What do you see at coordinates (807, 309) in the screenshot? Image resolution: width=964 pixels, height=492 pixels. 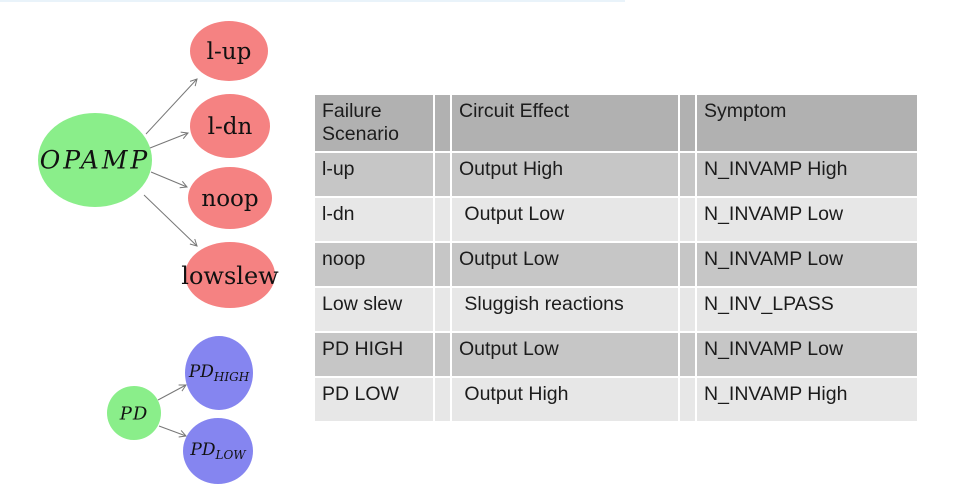 I see `cell-symptom: N_INV_LPASS` at bounding box center [807, 309].